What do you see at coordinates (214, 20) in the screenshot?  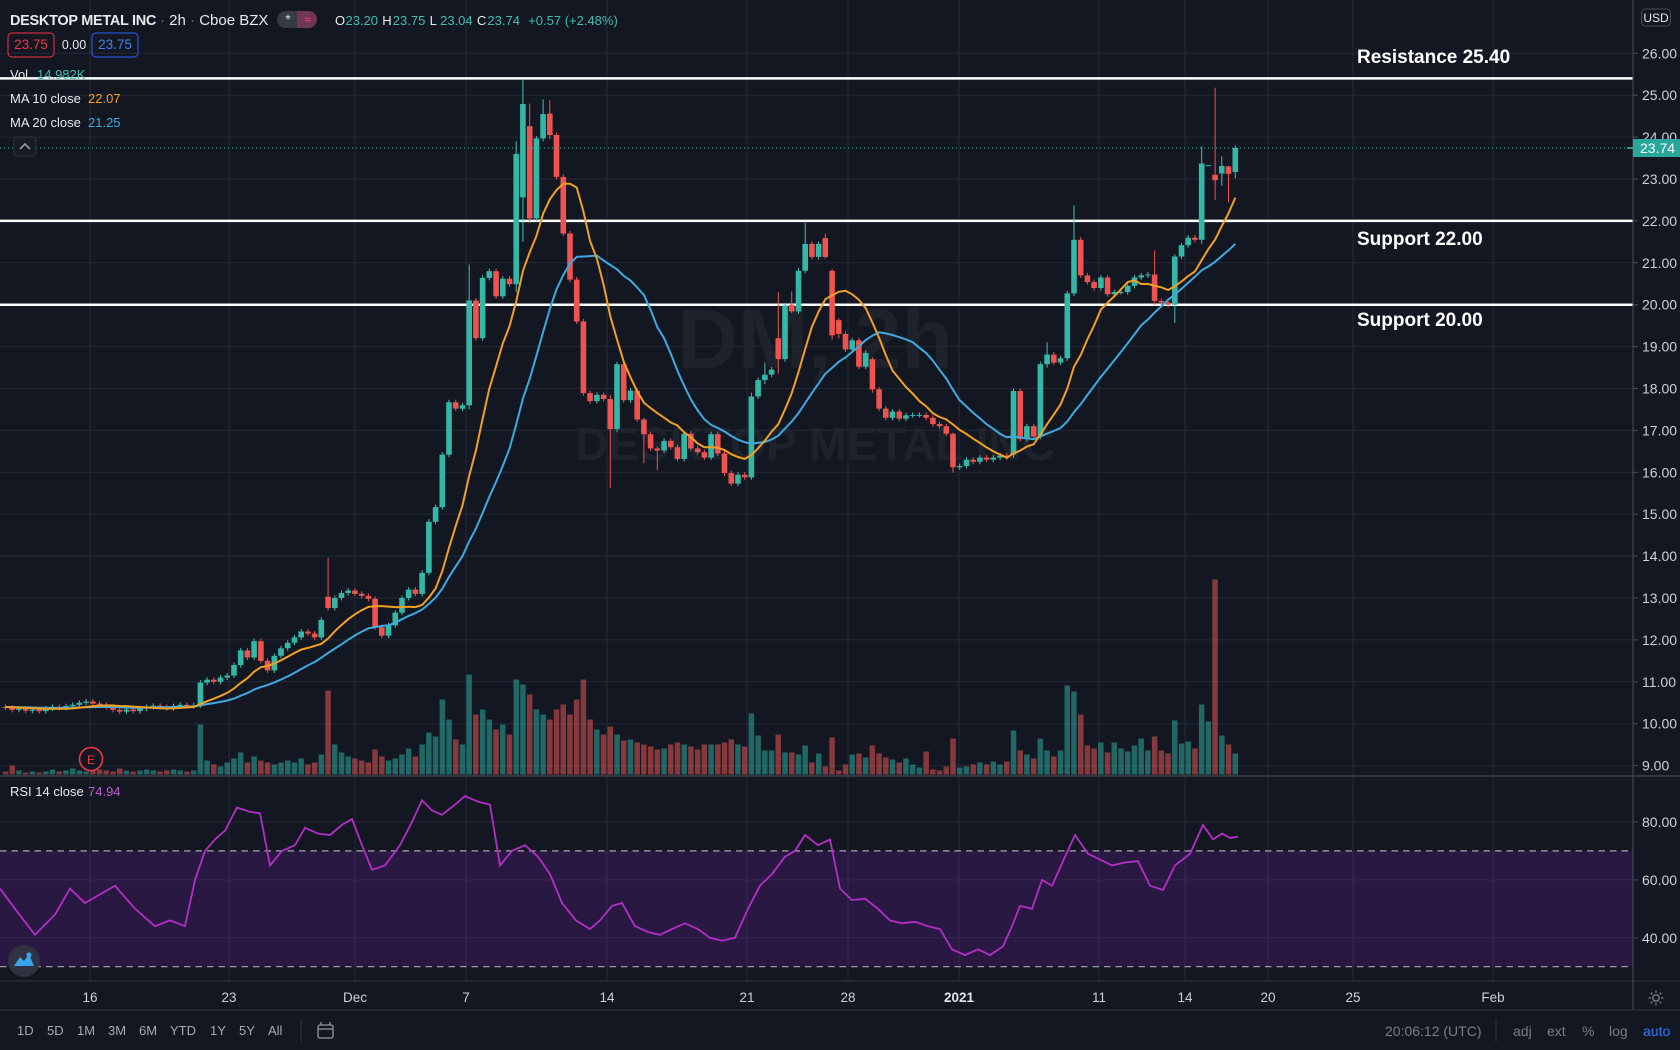 I see `svg-text: · 2h · Cboe BZX` at bounding box center [214, 20].